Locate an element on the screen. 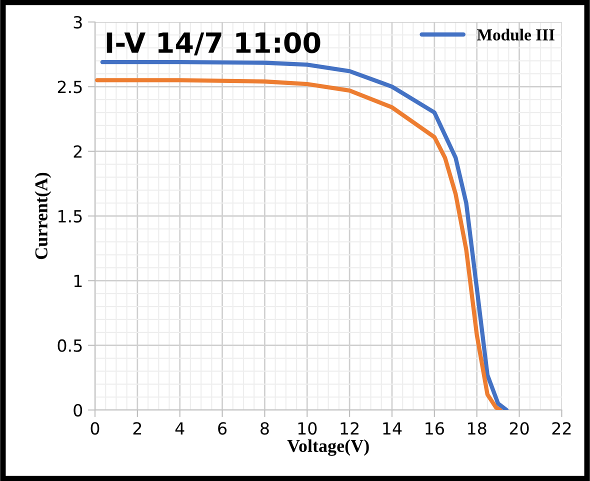 This screenshot has width=590, height=481. y-tick-label: 1.5 is located at coordinates (70, 216).